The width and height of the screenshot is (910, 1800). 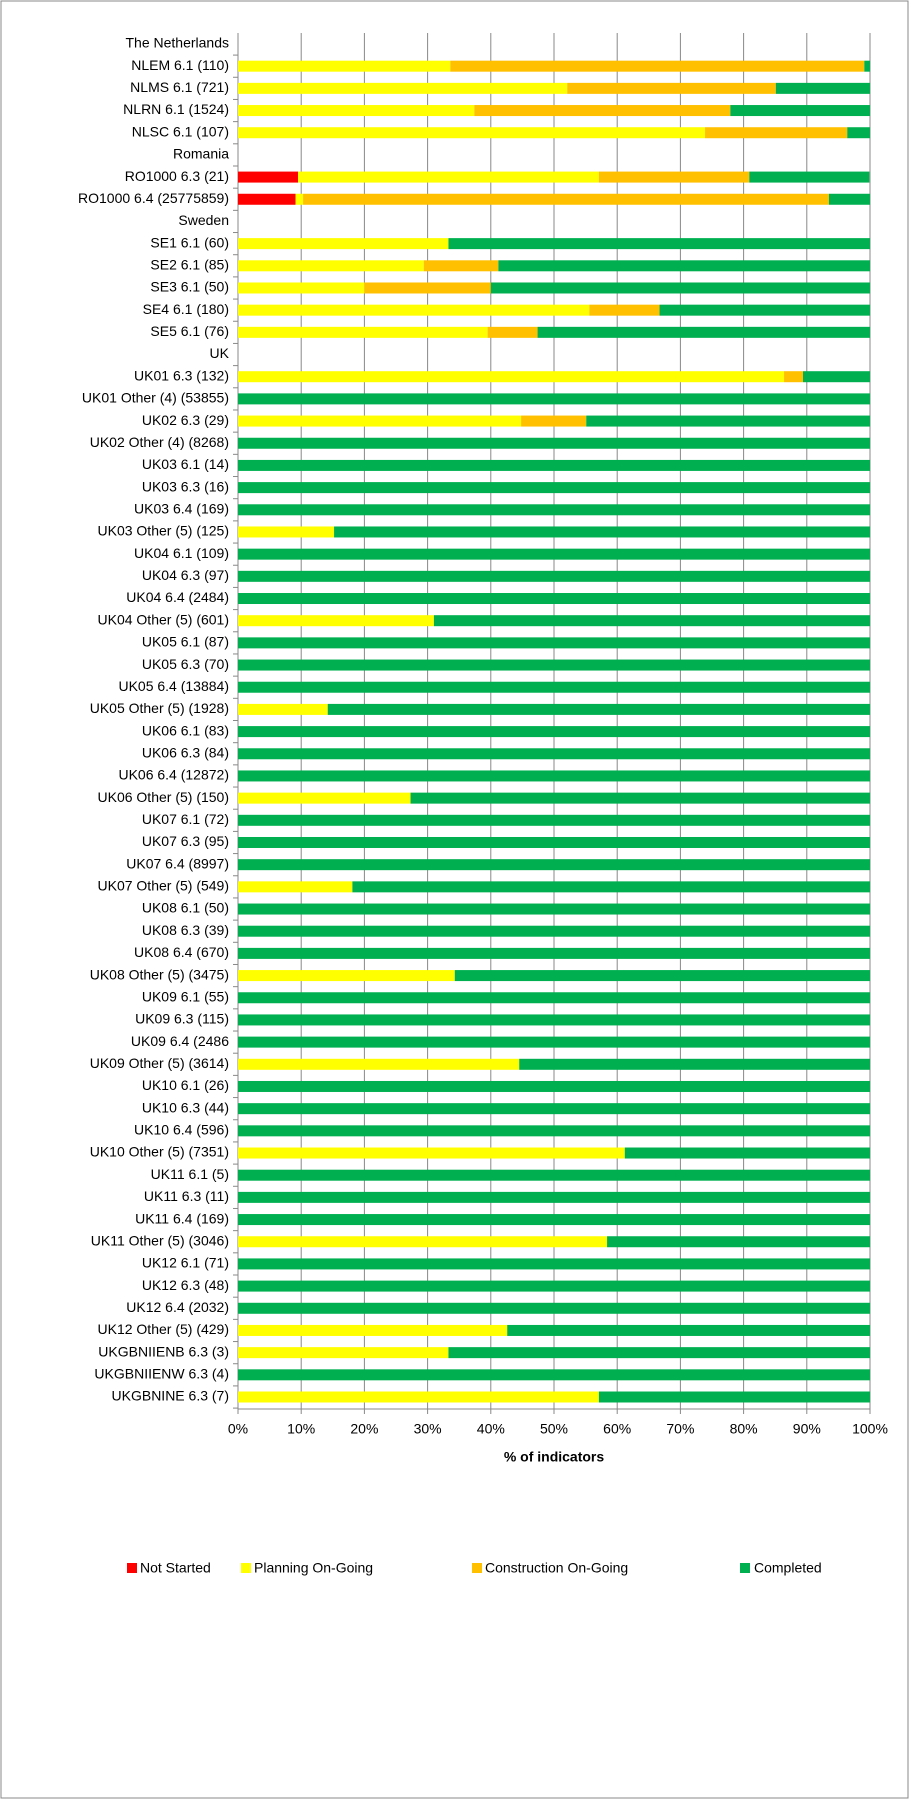 I want to click on y-tick-label: UK04 6.4 (2484), so click(x=177, y=597).